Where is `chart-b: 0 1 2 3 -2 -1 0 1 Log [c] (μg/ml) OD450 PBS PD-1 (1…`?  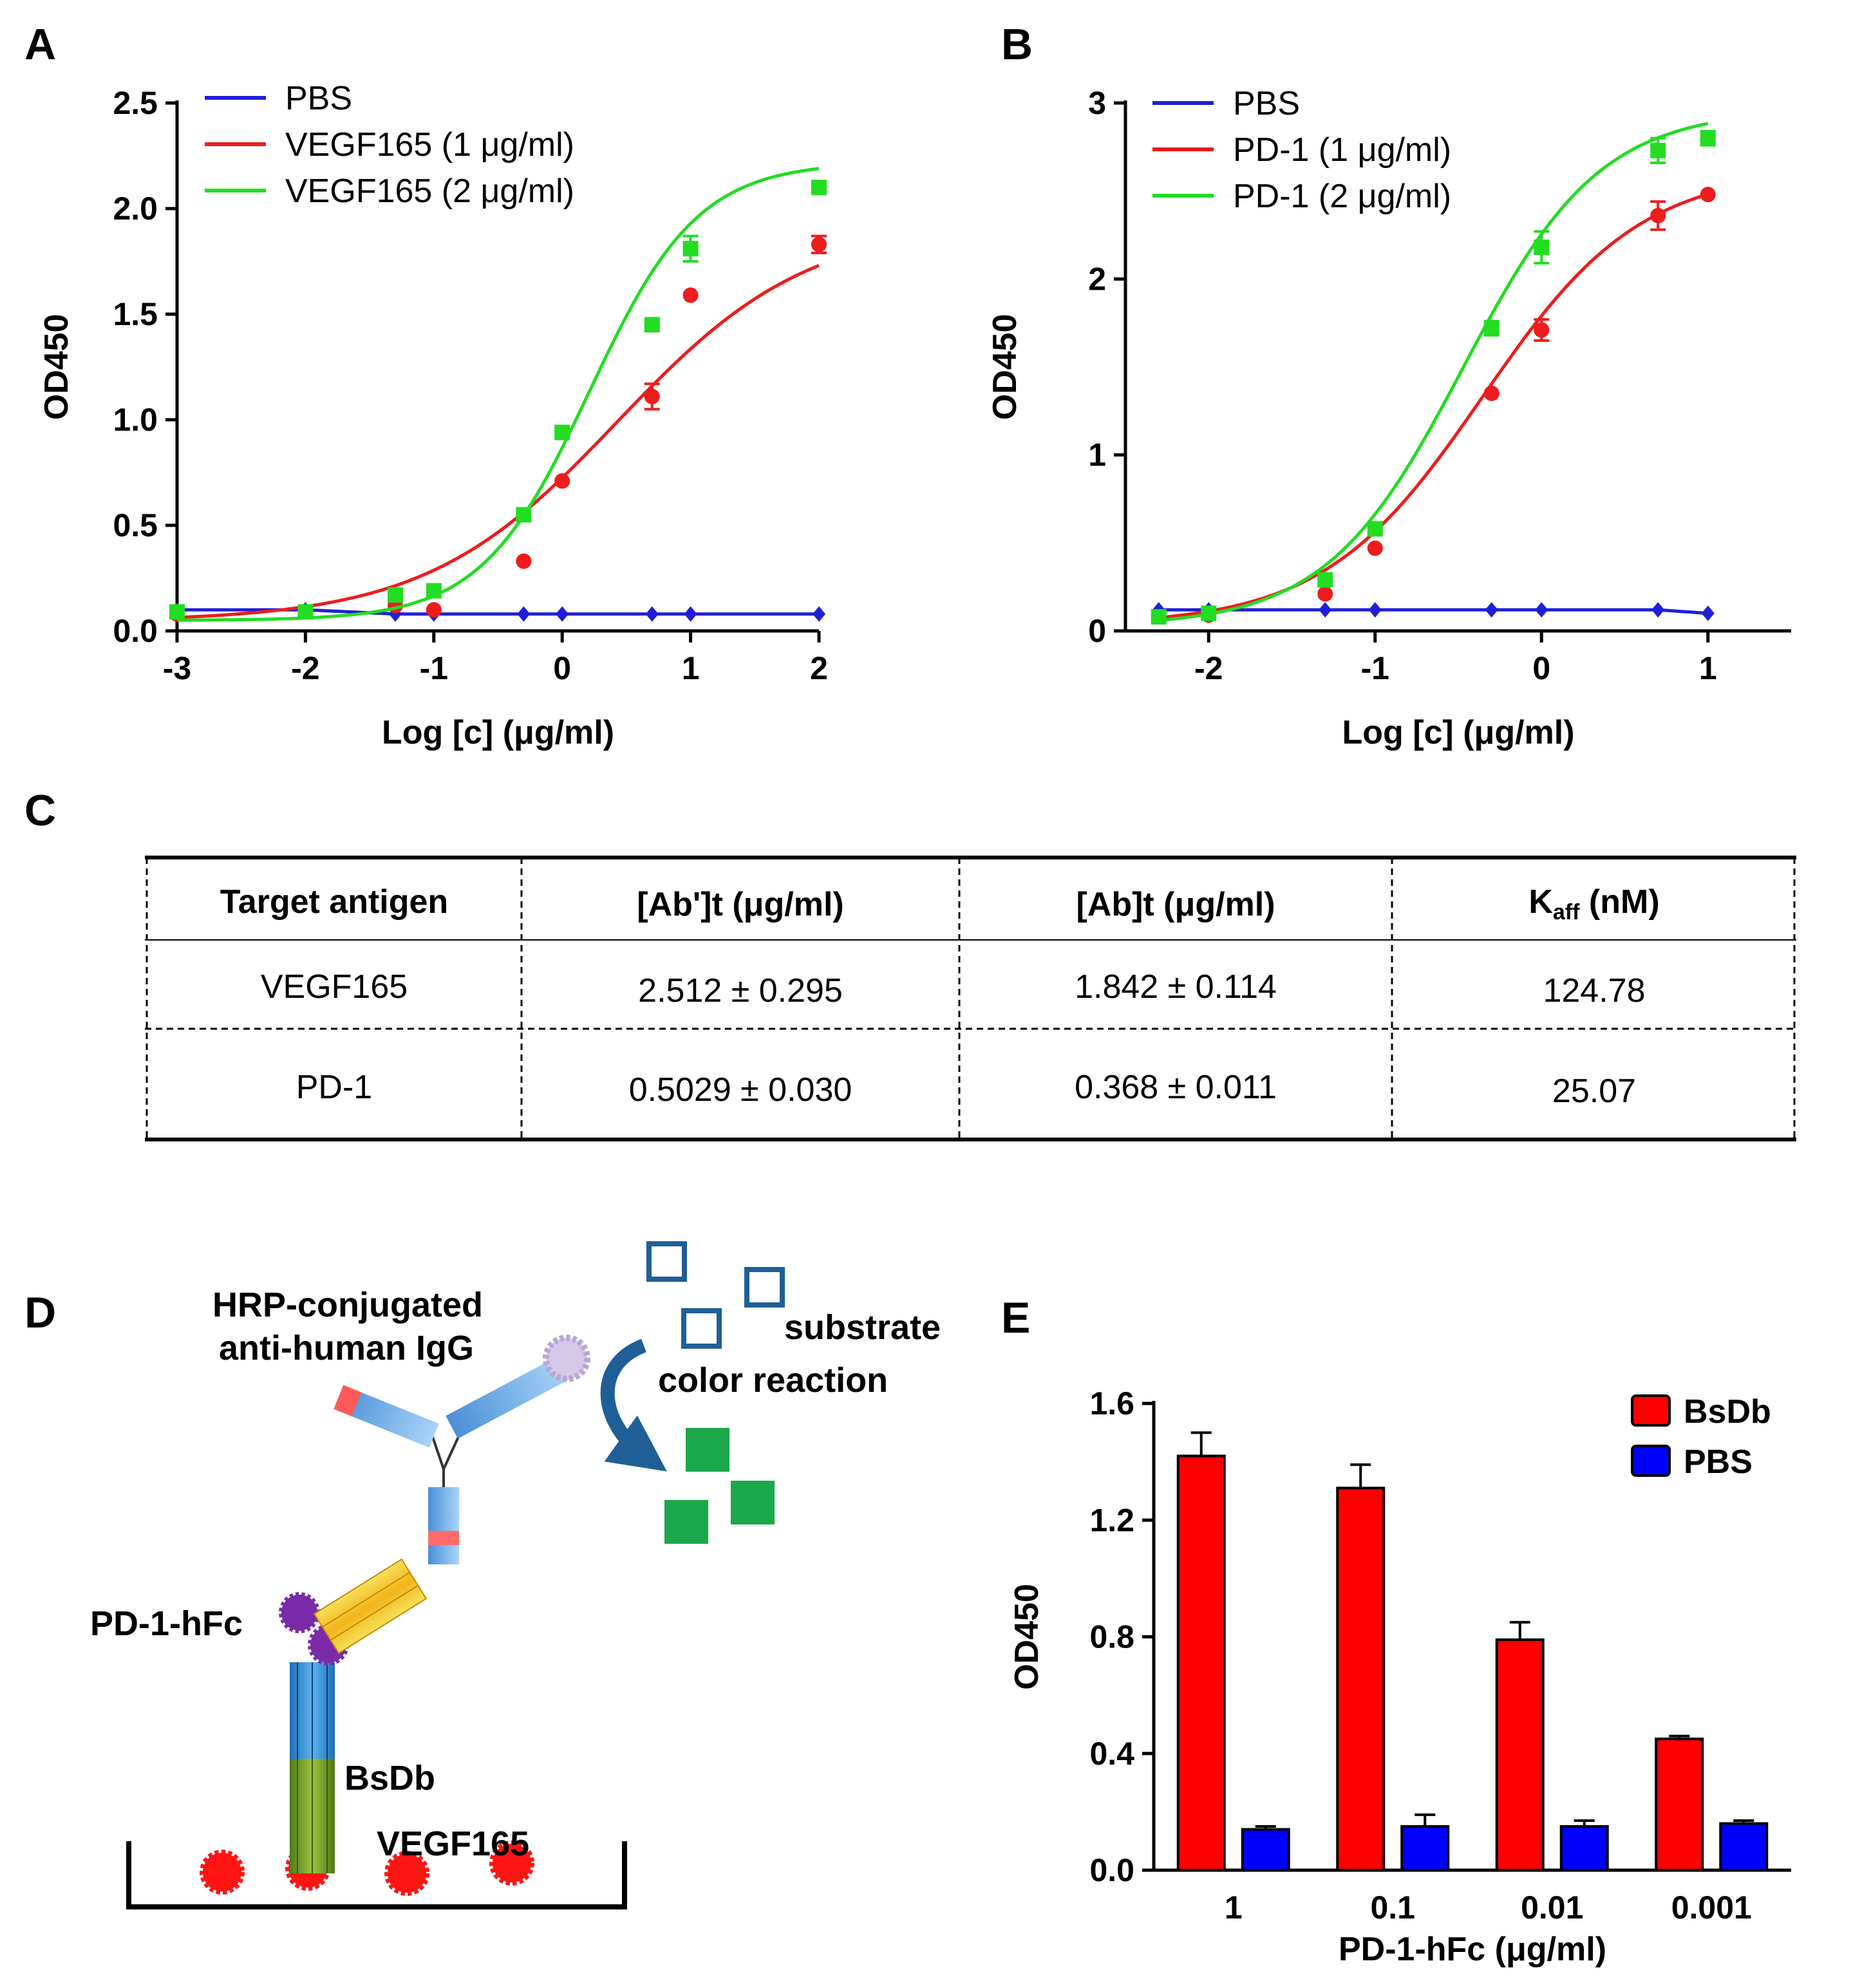 chart-b: 0 1 2 3 -2 -1 0 1 Log [c] (μg/ml) OD450 PBS PD-1 (1… is located at coordinates (1388, 418).